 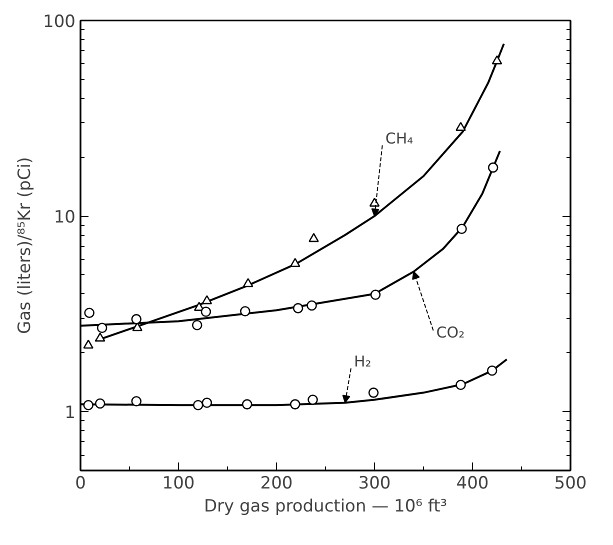 I want to click on x-axis-title: Dry gas production — 10⁶ ft³, so click(x=326, y=506).